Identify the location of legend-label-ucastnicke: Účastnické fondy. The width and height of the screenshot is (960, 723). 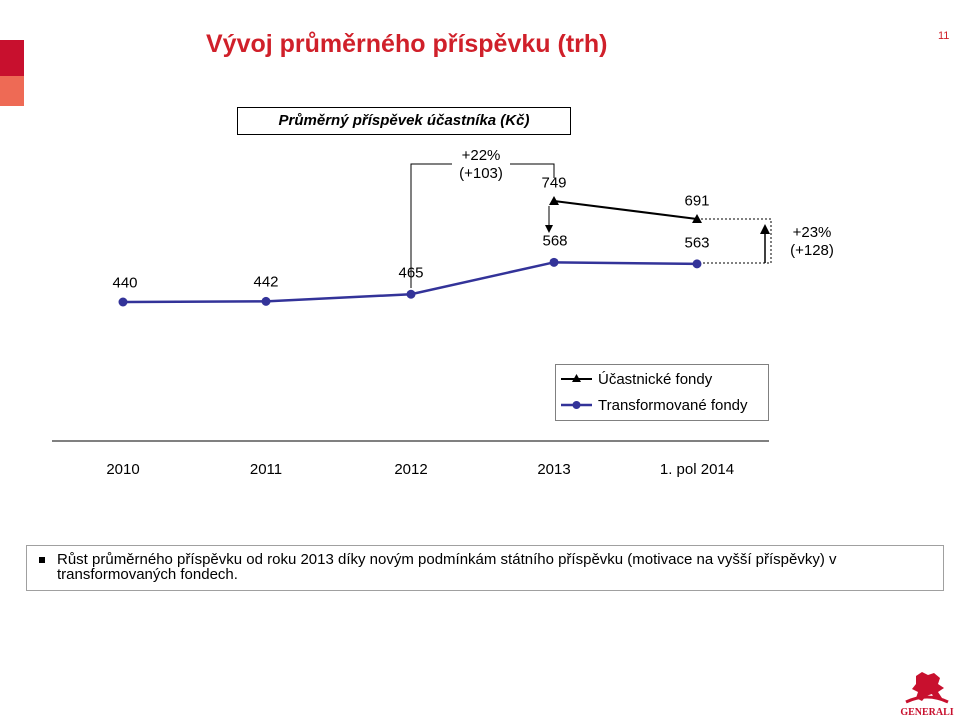
(655, 379).